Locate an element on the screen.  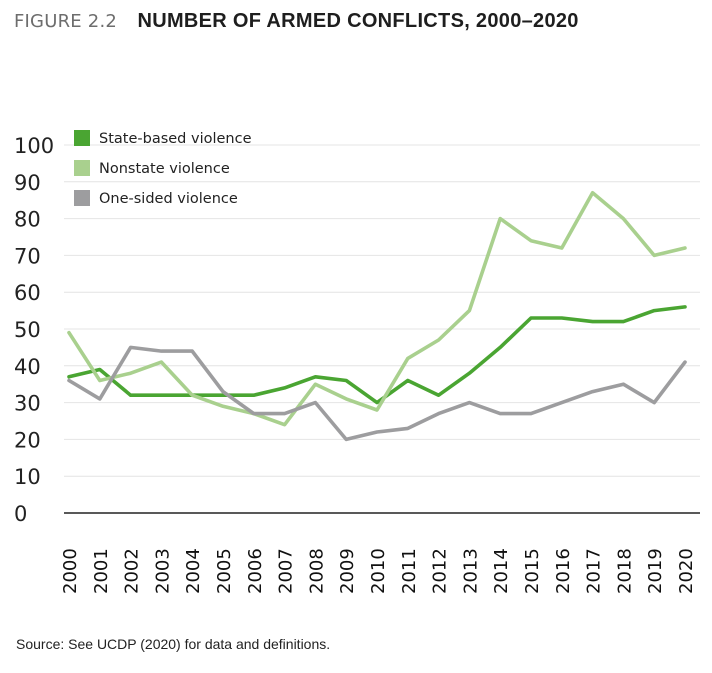
legend-label-nonstate-violence: Nonstate violence is located at coordinates (164, 169).